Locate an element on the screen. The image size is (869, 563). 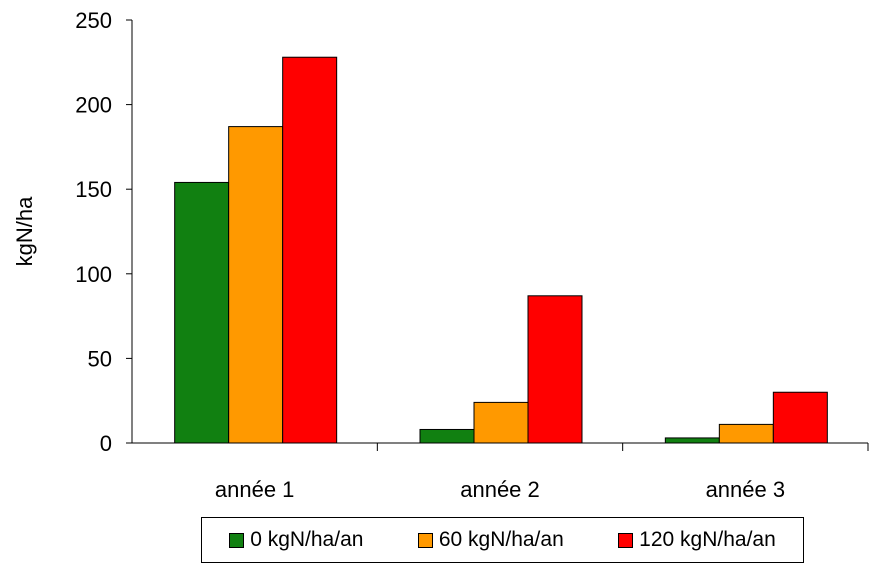
legend-item-0: 0 kgN/ha/an is located at coordinates (296, 540).